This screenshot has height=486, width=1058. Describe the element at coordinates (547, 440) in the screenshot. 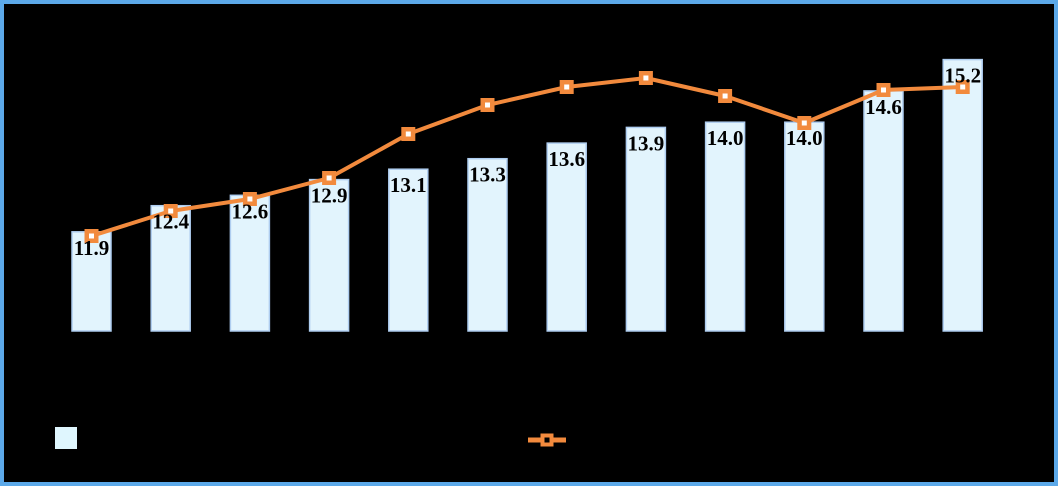

I see `legend-line-marker-center` at that location.